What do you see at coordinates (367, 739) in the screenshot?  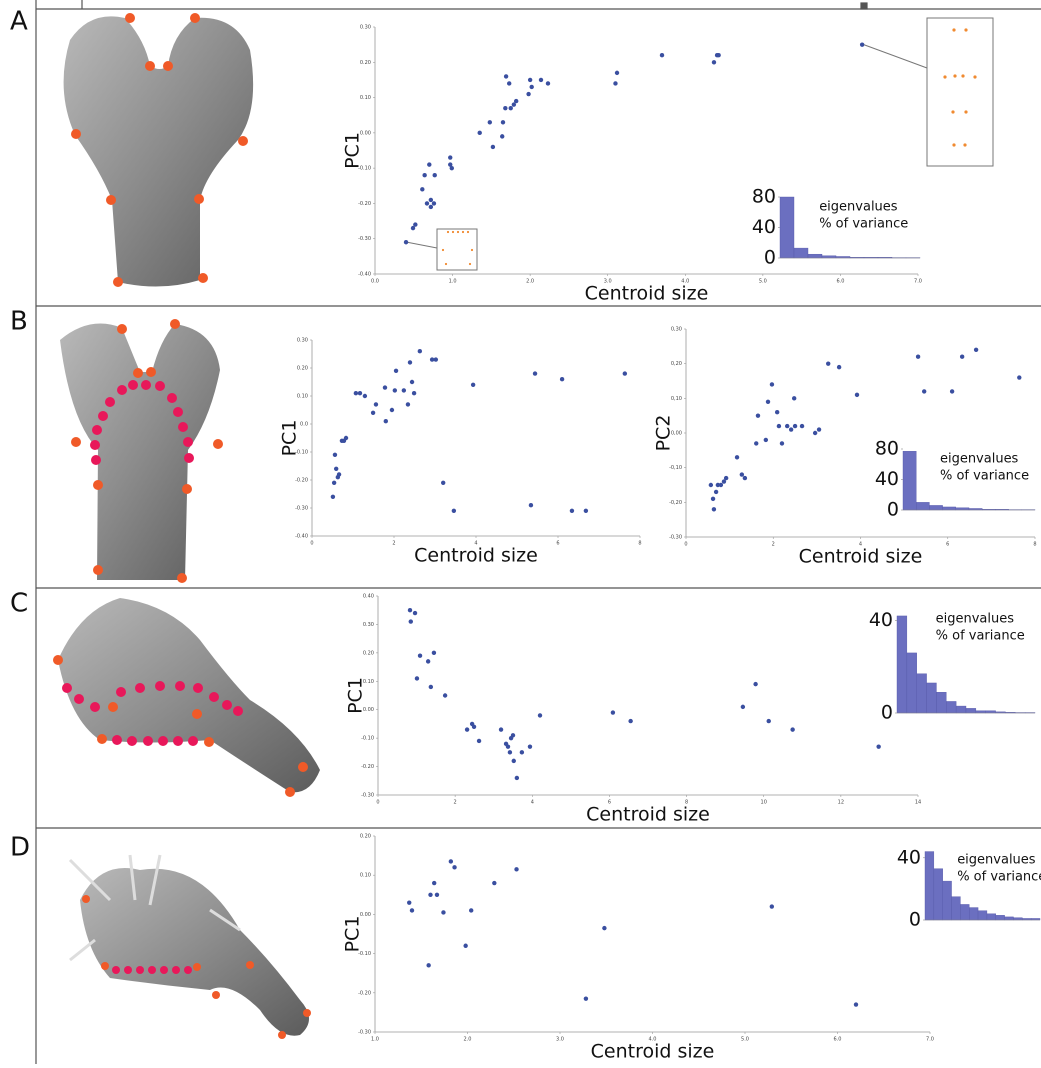 I see `y-tick-label: -0.10` at bounding box center [367, 739].